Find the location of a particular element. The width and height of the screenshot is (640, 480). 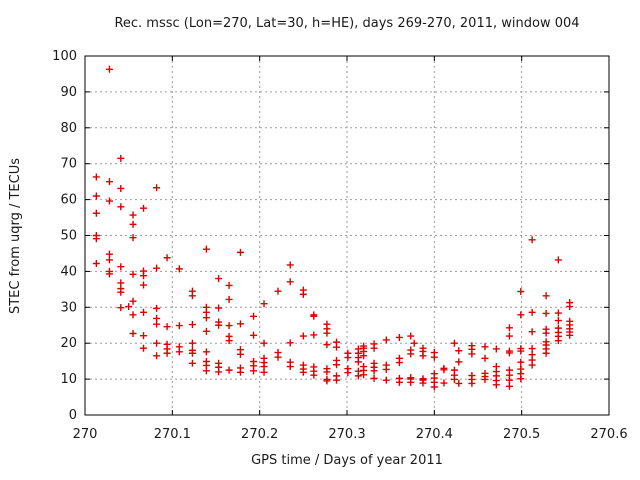

y-tick-label: 90 is located at coordinates (68, 92).